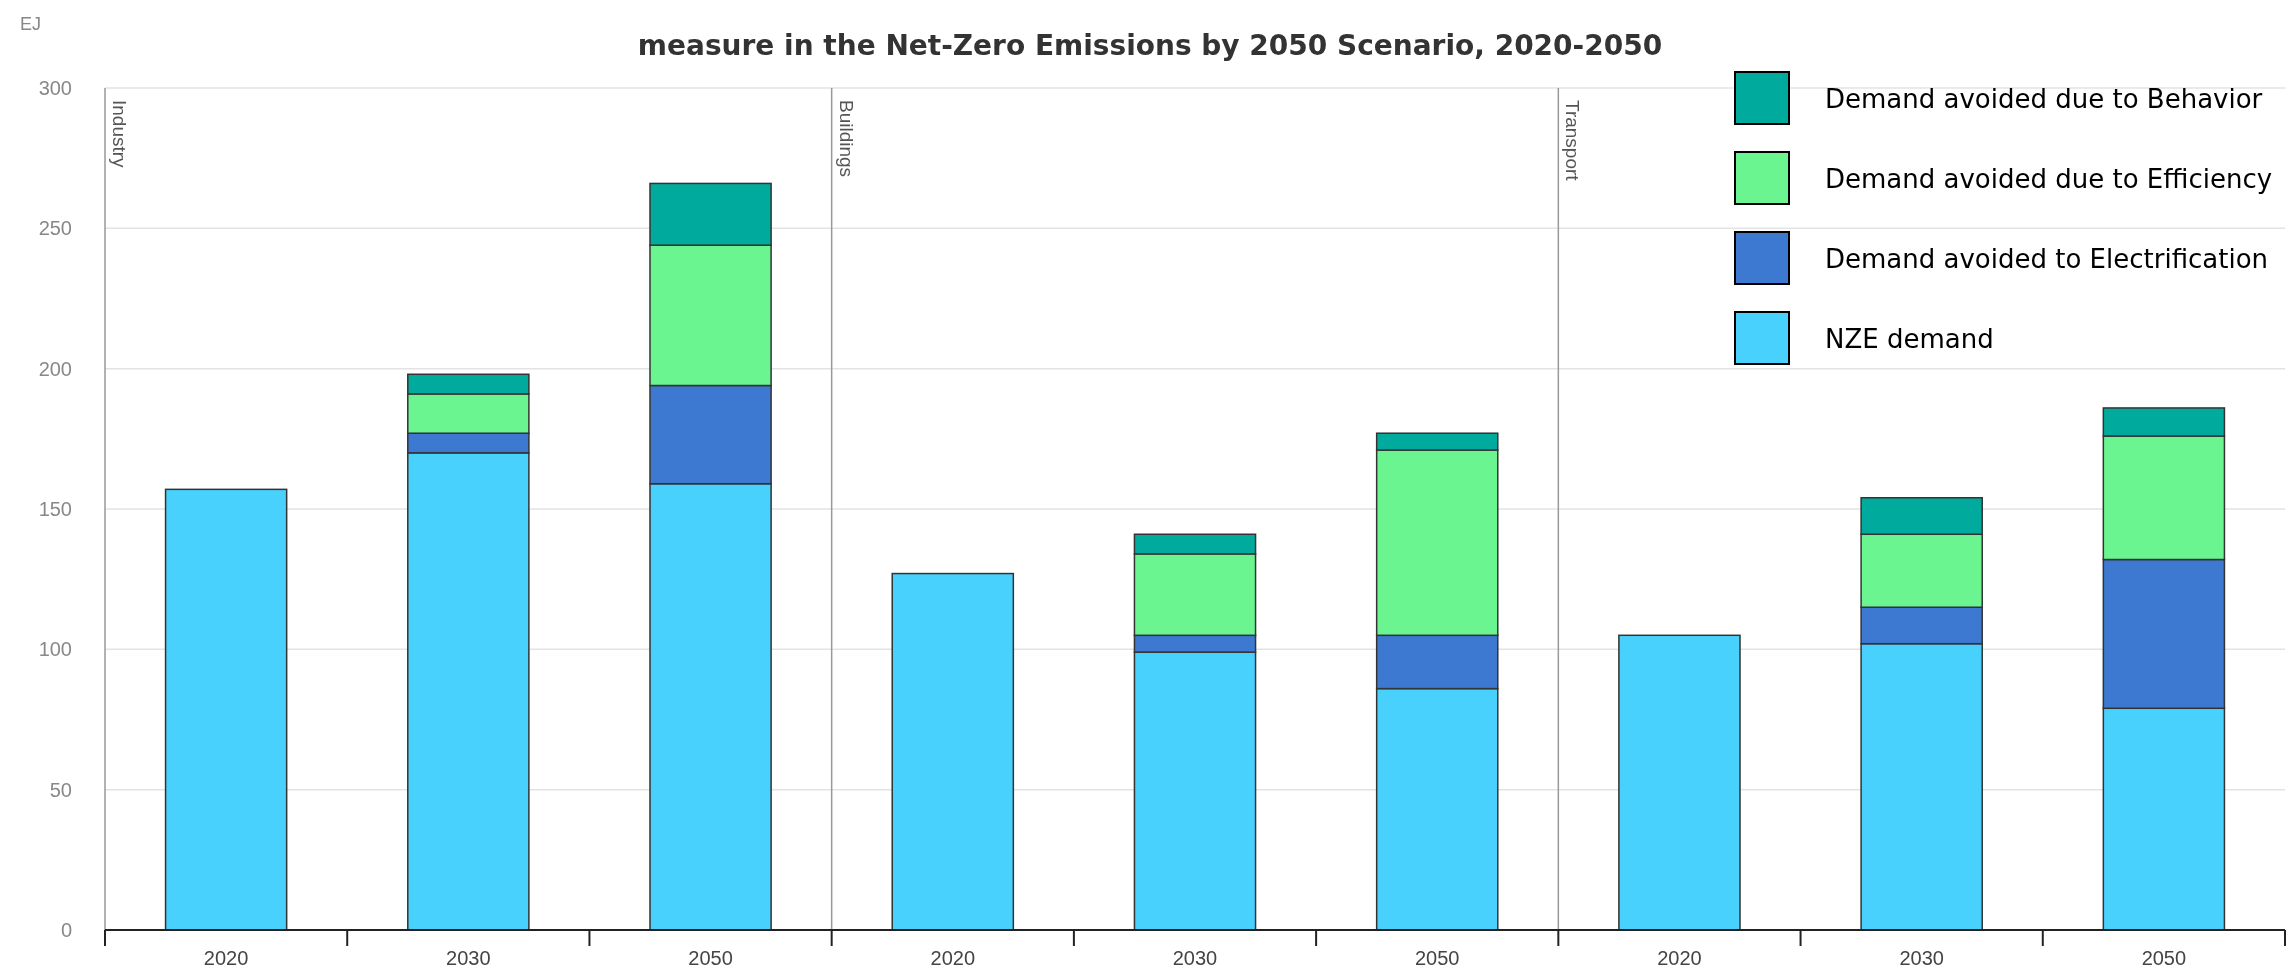  What do you see at coordinates (31, 24) in the screenshot?
I see `y-axis-title: EJ` at bounding box center [31, 24].